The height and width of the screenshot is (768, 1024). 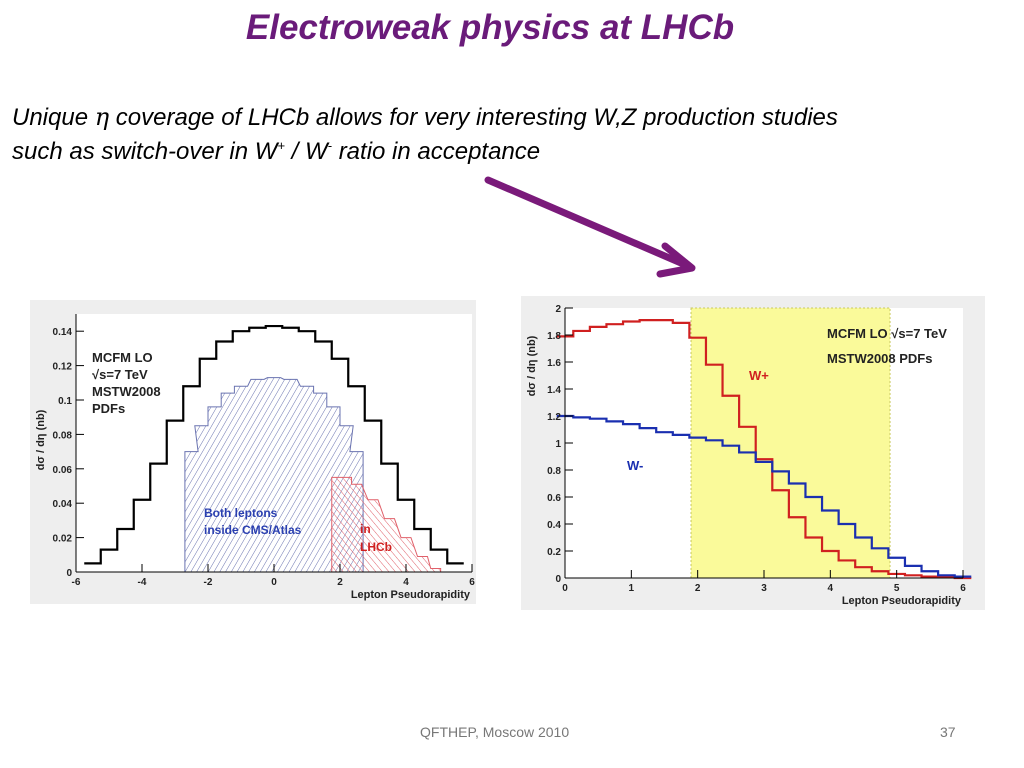 I want to click on subtitle-text: / W, so click(x=309, y=151).